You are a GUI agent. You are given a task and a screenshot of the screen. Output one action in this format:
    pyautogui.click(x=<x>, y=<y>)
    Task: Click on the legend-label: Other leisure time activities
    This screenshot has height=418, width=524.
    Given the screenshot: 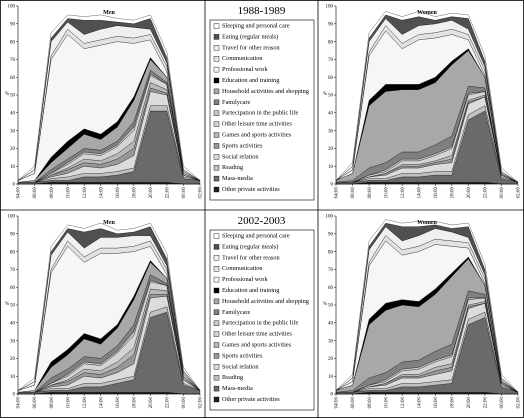 What is the action you would take?
    pyautogui.click(x=257, y=124)
    